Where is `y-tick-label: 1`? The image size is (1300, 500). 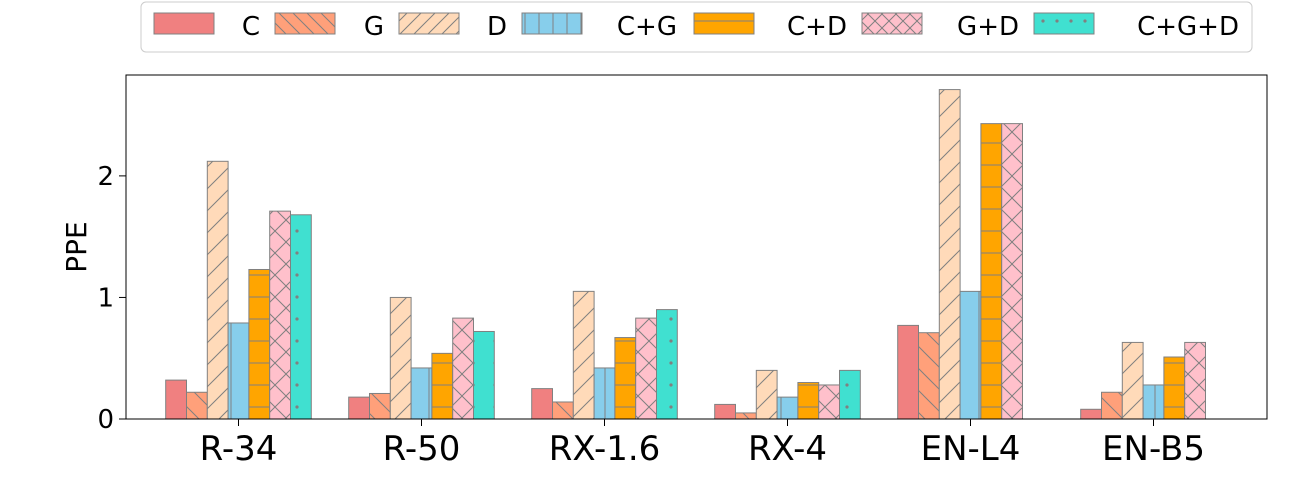 y-tick-label: 1 is located at coordinates (105, 298).